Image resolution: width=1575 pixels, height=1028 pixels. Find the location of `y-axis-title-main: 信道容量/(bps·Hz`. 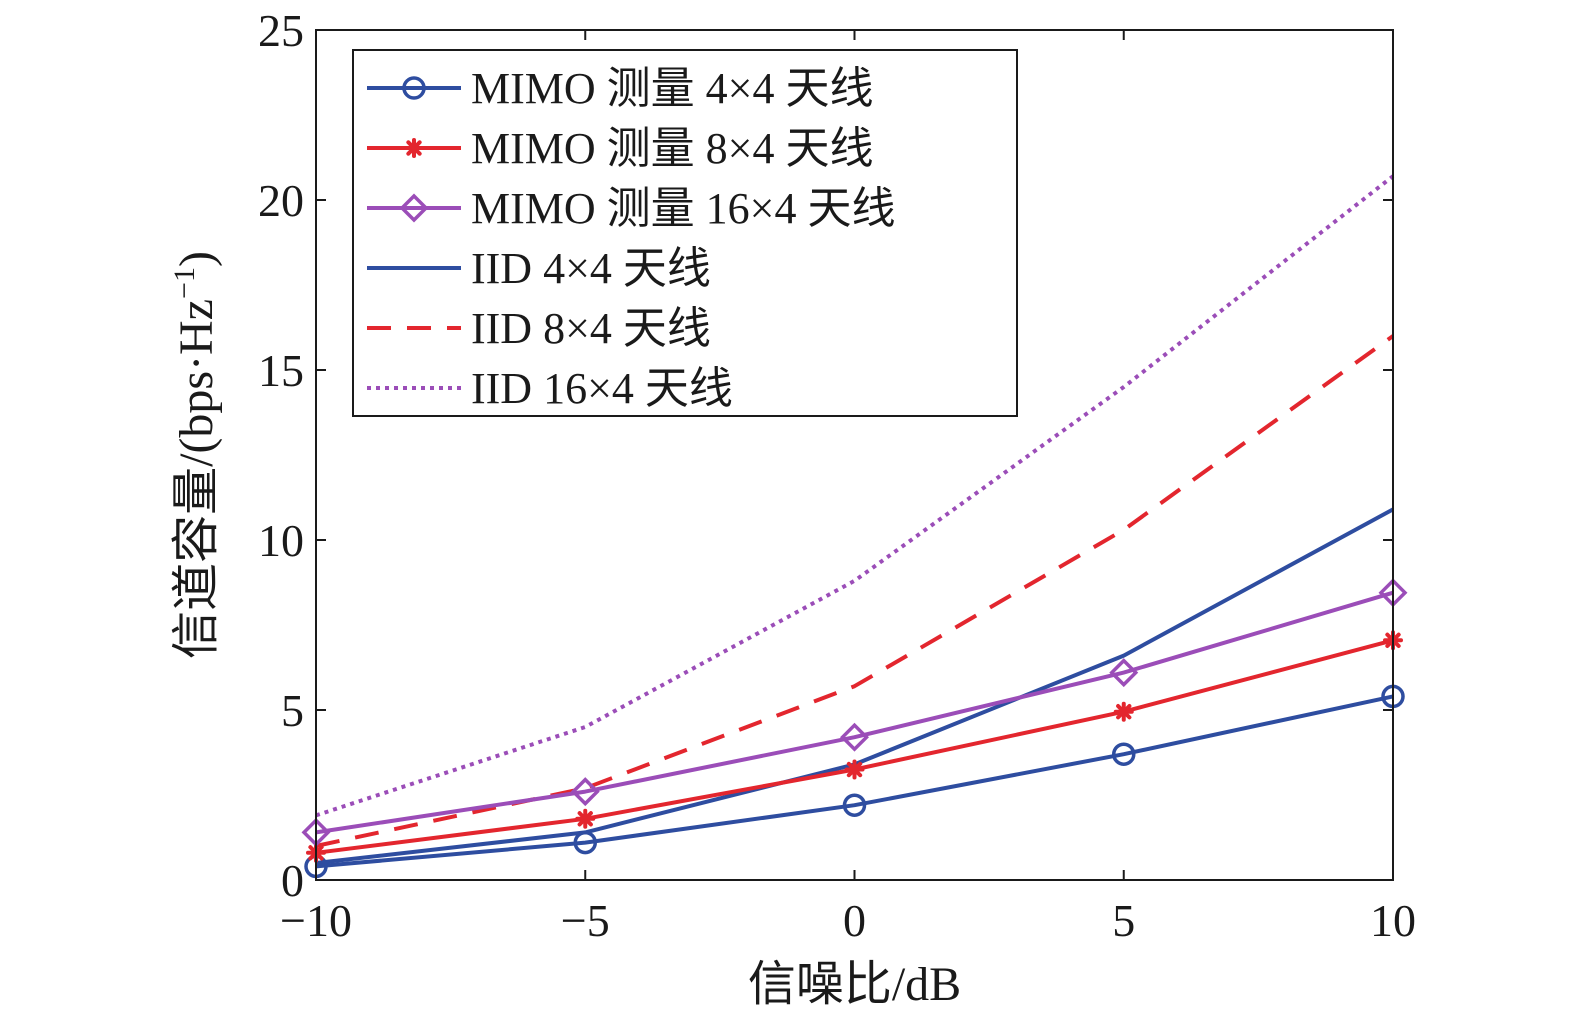

y-axis-title-main: 信道容量/(bps·Hz is located at coordinates (196, 479).